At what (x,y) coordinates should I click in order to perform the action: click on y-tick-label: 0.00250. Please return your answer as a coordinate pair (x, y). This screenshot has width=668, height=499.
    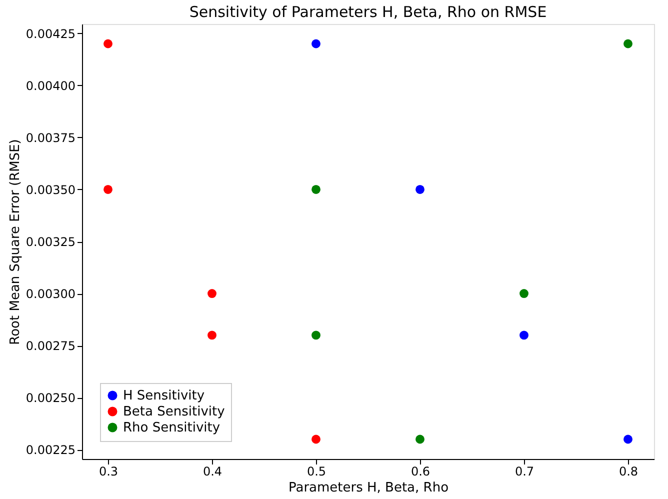
    Looking at the image, I should click on (51, 398).